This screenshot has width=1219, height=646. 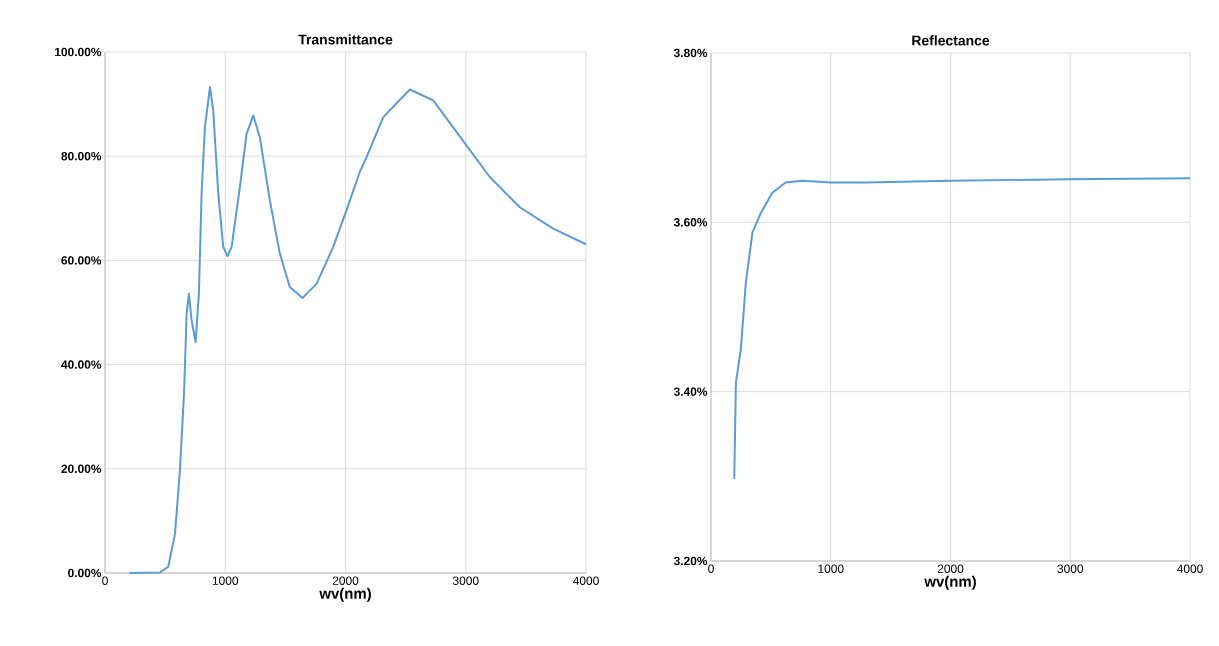 What do you see at coordinates (81, 156) in the screenshot?
I see `y-tick-label: 80.00%` at bounding box center [81, 156].